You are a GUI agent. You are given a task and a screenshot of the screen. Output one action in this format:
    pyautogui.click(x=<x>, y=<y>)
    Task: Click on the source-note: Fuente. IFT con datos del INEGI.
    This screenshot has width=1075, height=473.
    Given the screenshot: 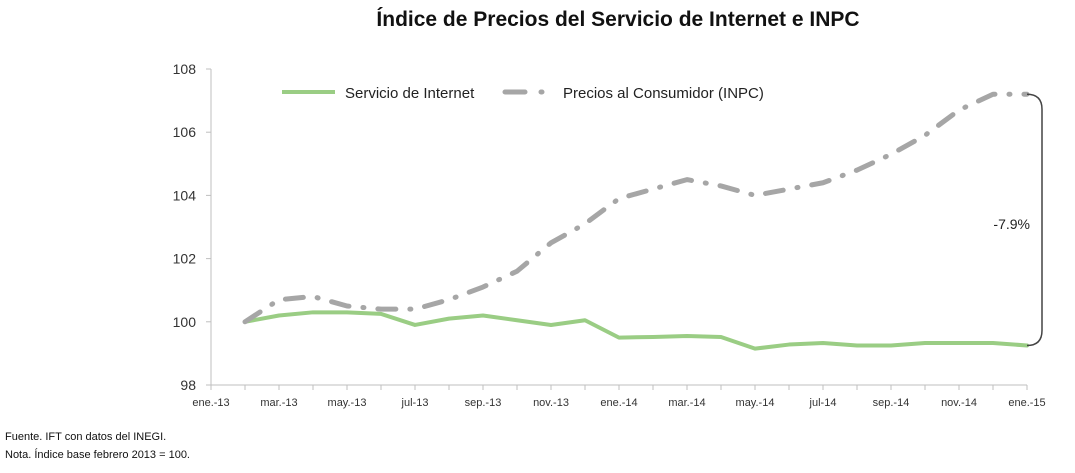 What is the action you would take?
    pyautogui.click(x=86, y=437)
    